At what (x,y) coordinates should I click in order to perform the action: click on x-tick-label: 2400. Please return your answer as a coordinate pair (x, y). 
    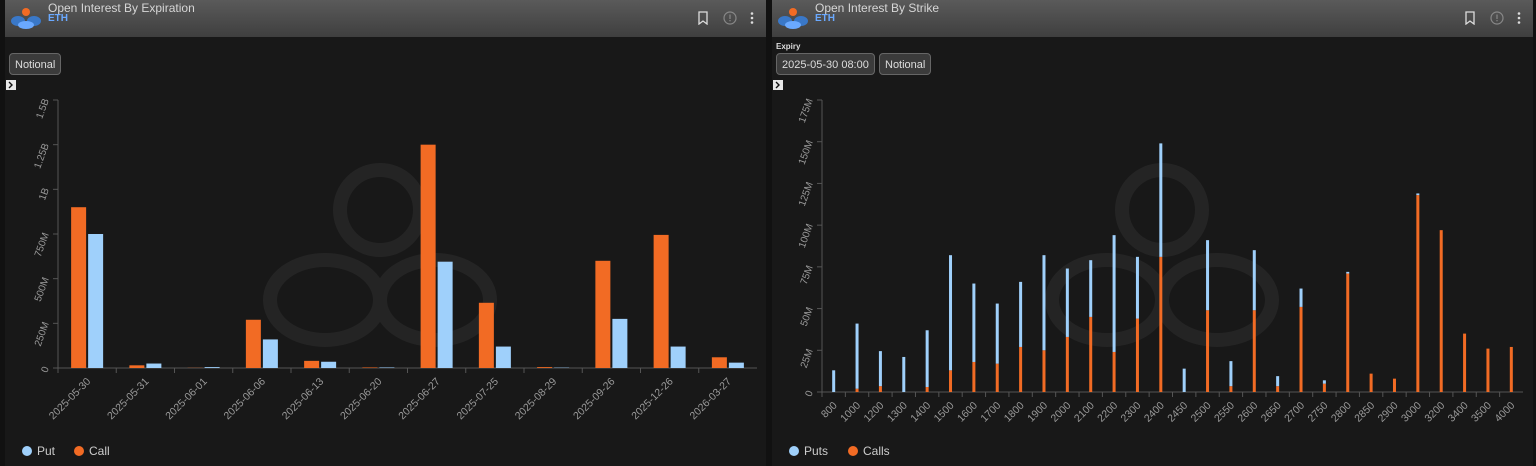
    Looking at the image, I should click on (1154, 412).